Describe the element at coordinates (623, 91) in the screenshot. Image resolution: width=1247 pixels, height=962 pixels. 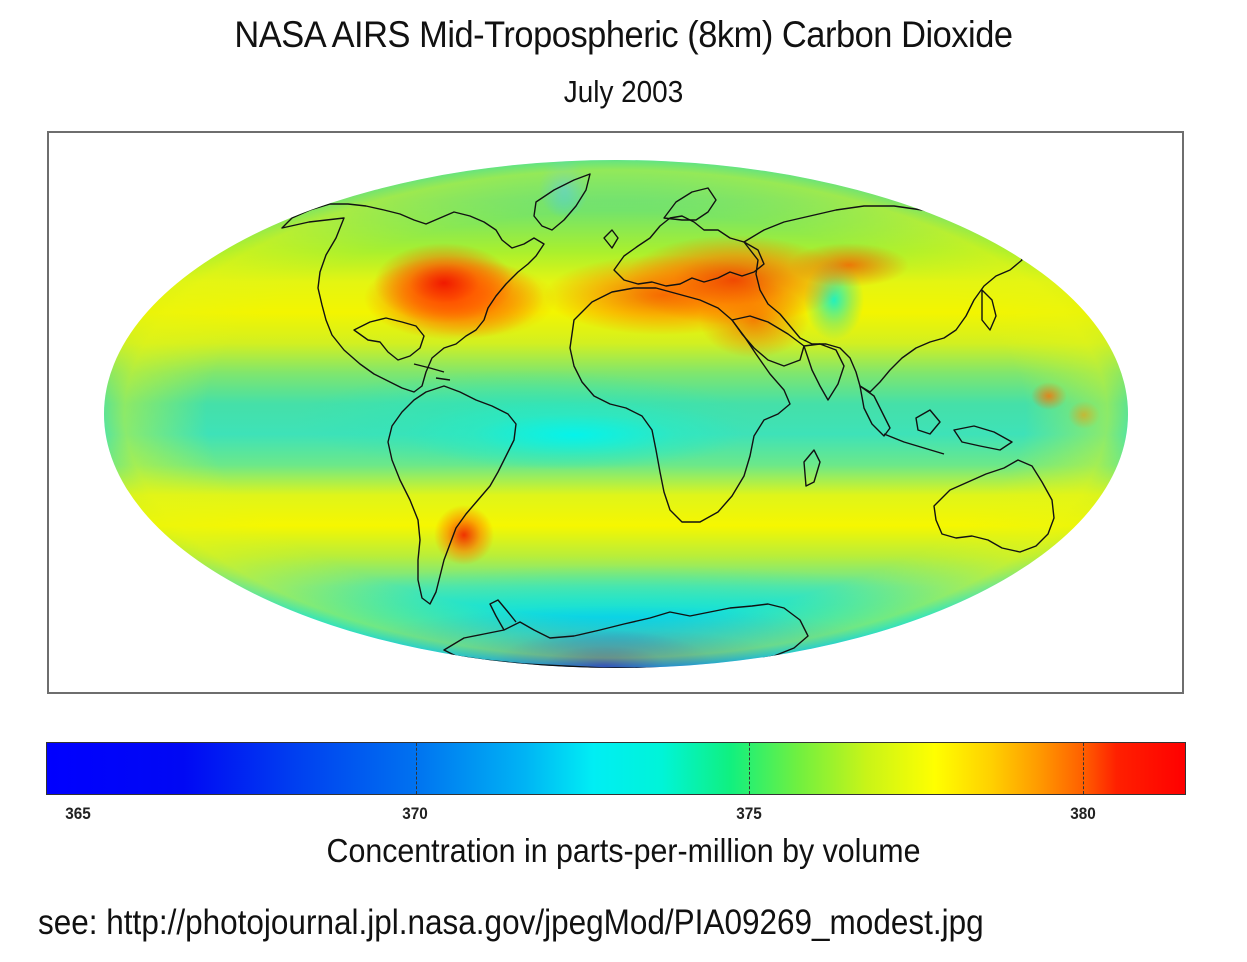
I see `chart-subtitle: July 2003` at that location.